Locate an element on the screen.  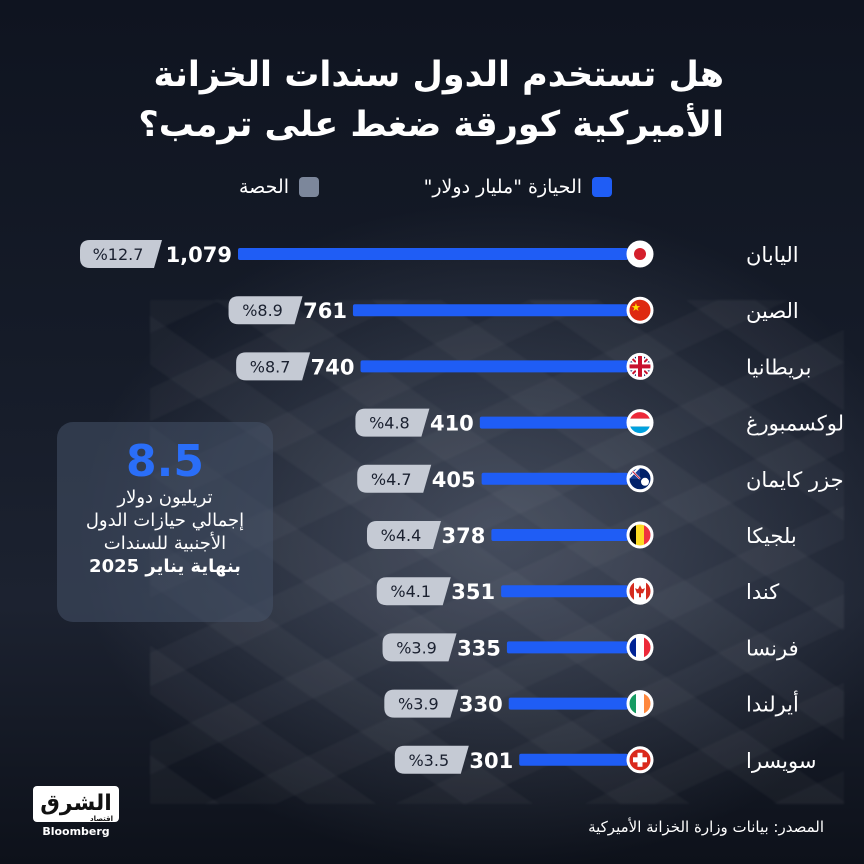
country-label: سويسرا is located at coordinates (781, 761).